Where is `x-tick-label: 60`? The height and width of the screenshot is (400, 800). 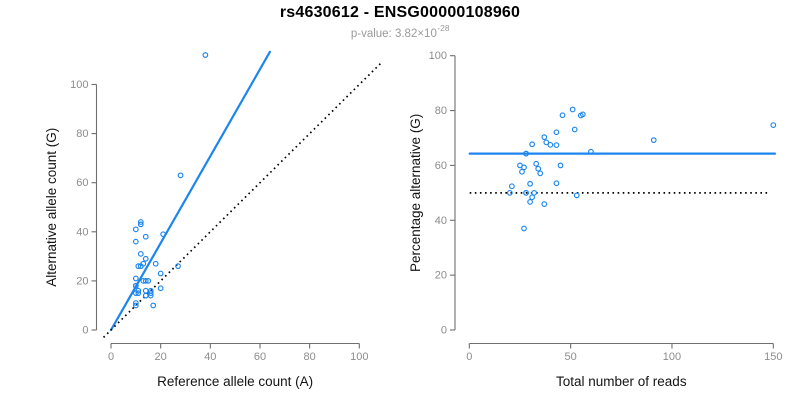 x-tick-label: 60 is located at coordinates (260, 357).